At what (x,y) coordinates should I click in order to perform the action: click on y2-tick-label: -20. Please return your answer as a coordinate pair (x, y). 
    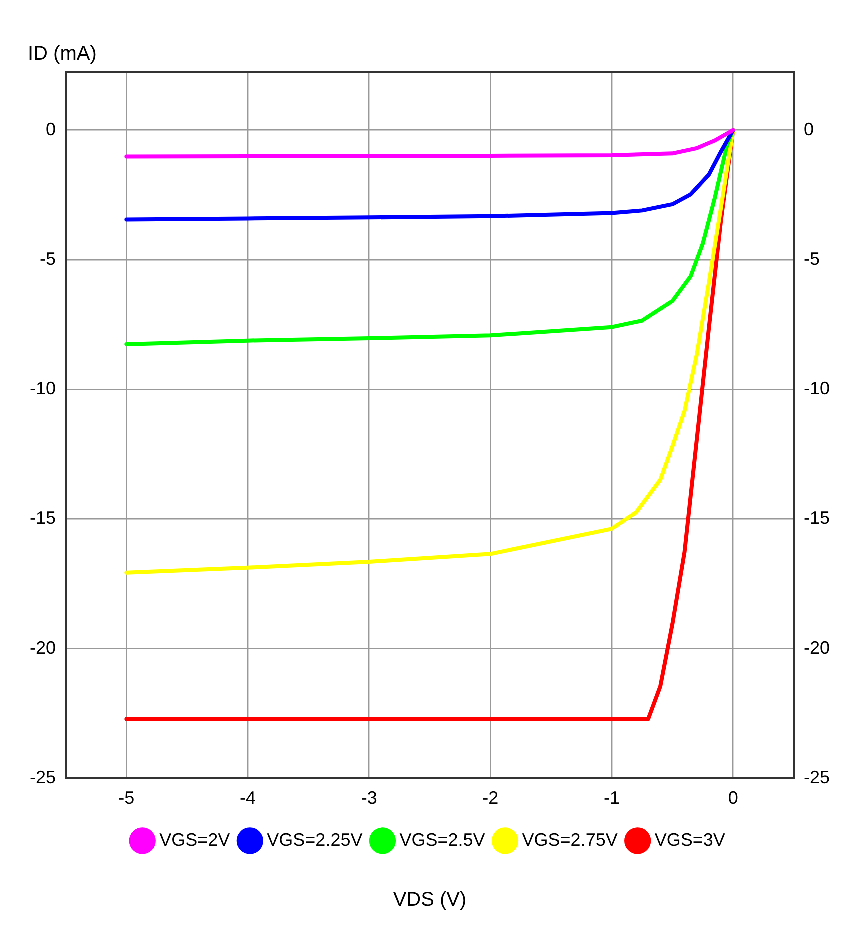
    Looking at the image, I should click on (817, 648).